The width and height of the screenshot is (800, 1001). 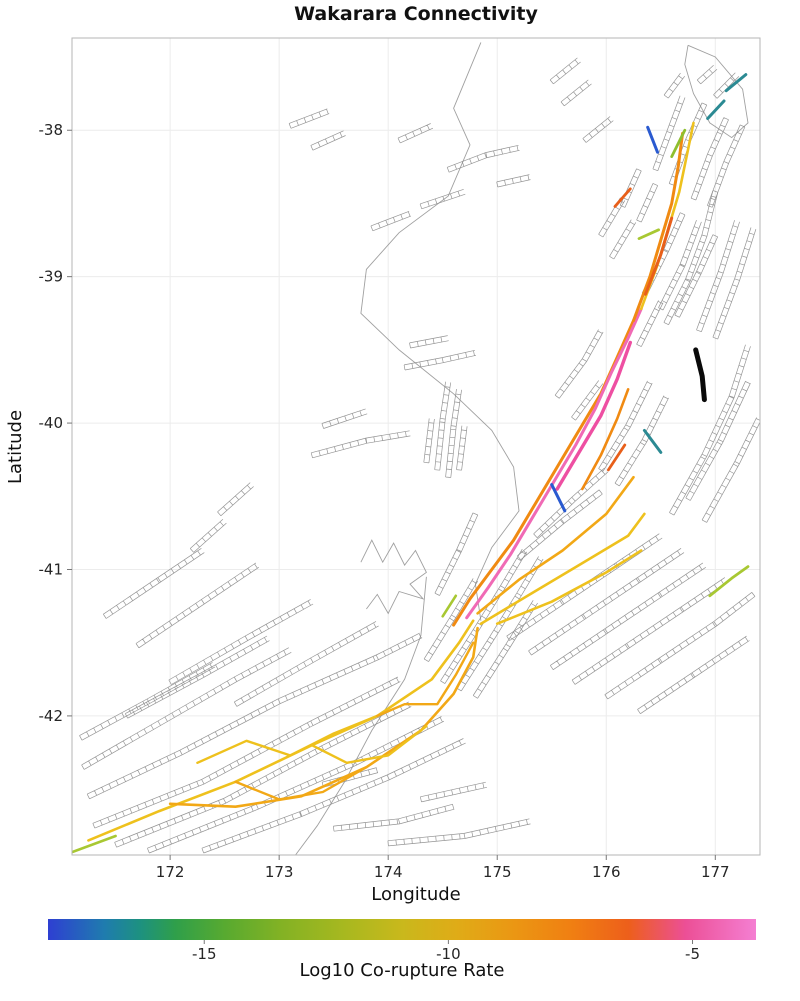 What do you see at coordinates (51, 716) in the screenshot?
I see `svg-text: -42` at bounding box center [51, 716].